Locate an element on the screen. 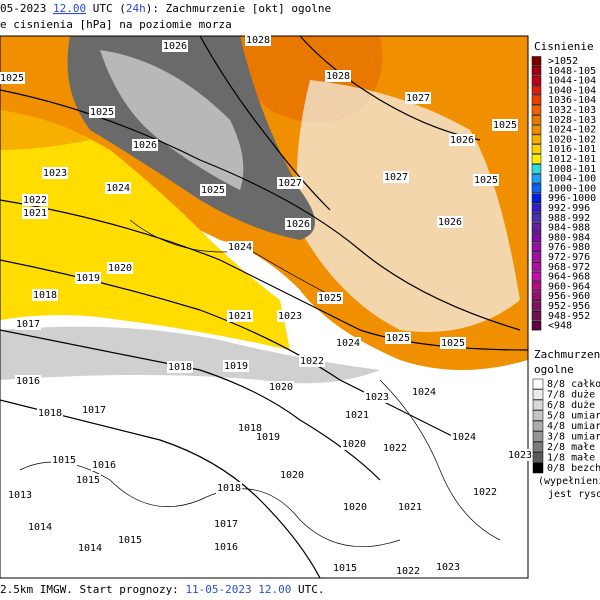 The image size is (600, 600). isobar-label: 1014 is located at coordinates (90, 548).